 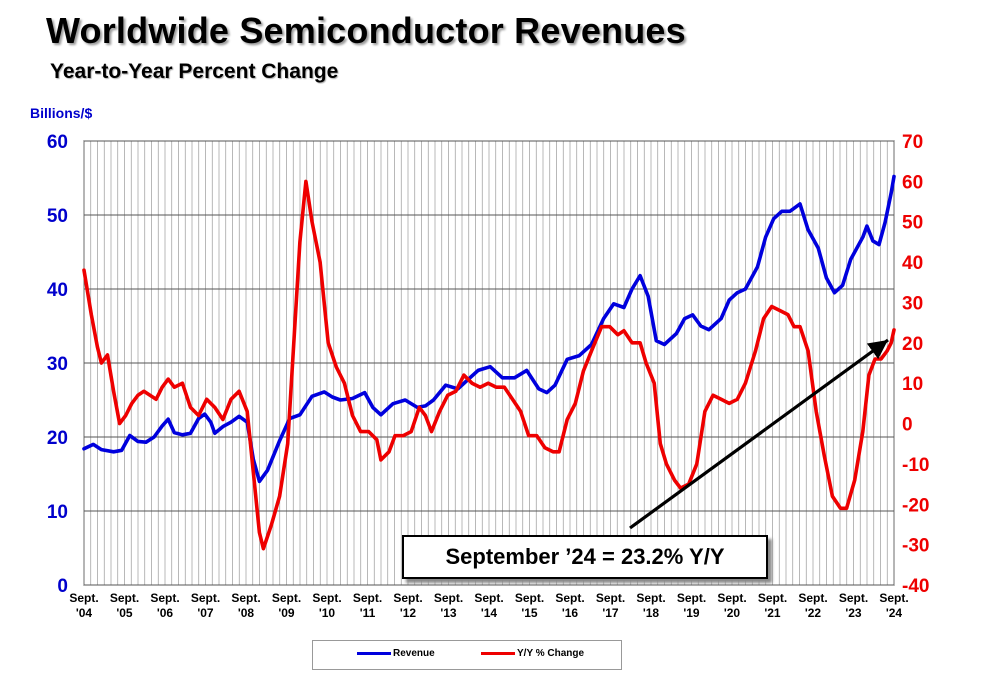 I want to click on legend-item-revenue: Revenue, so click(x=396, y=653).